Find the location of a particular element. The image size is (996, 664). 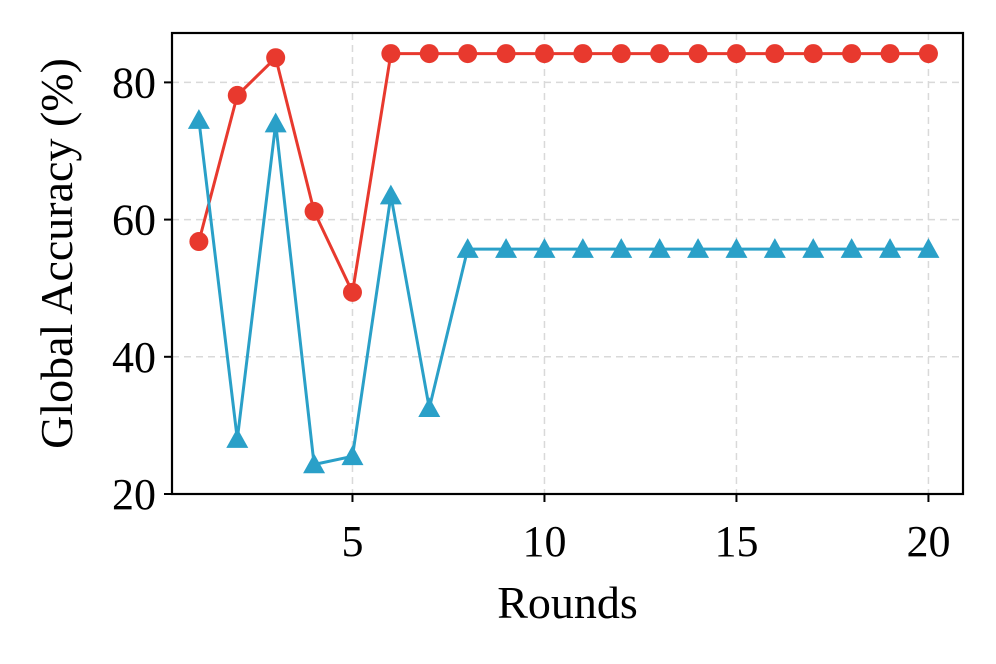

x-tick-label: 5 is located at coordinates (352, 541).